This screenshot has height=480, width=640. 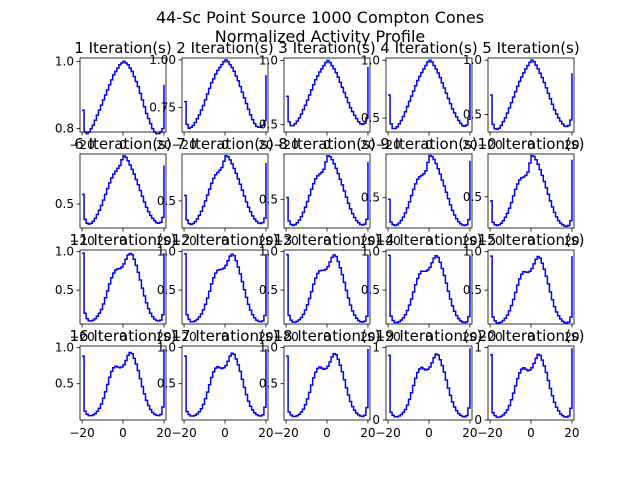 What do you see at coordinates (429, 191) in the screenshot?
I see `panel-9-frame` at bounding box center [429, 191].